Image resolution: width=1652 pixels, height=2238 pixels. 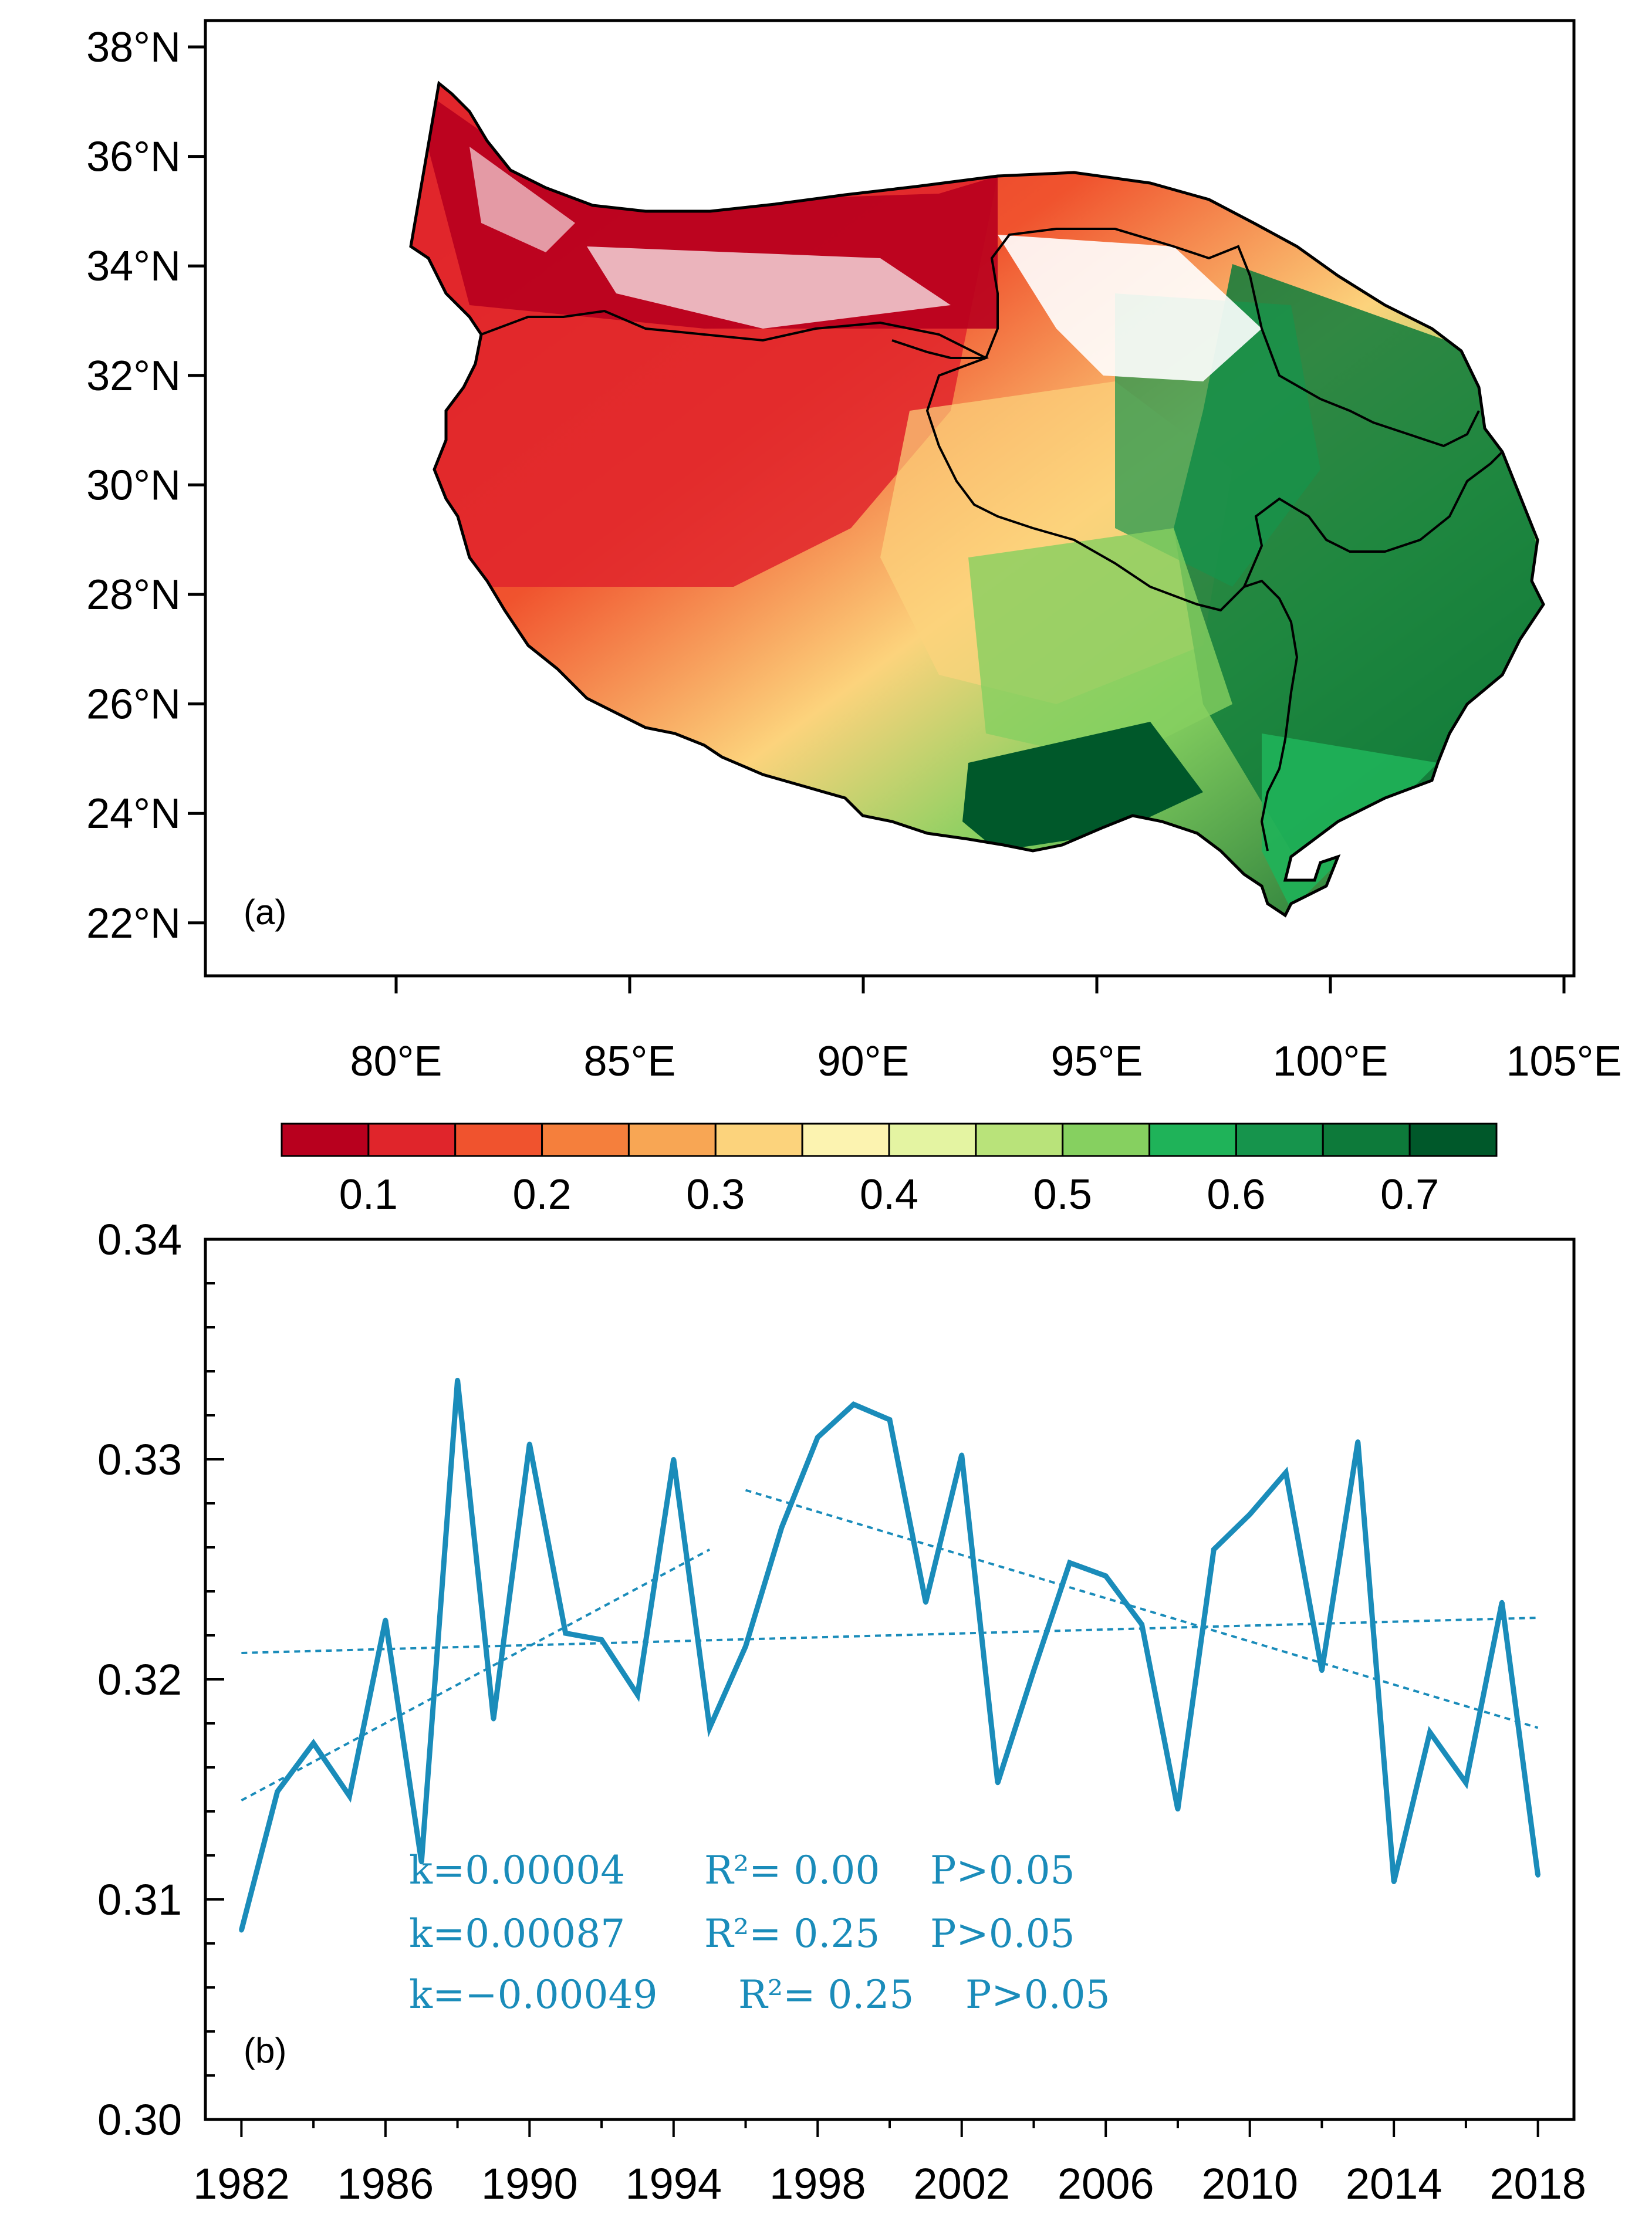 What do you see at coordinates (673, 2183) in the screenshot?
I see `line-x-tick-label: 1994` at bounding box center [673, 2183].